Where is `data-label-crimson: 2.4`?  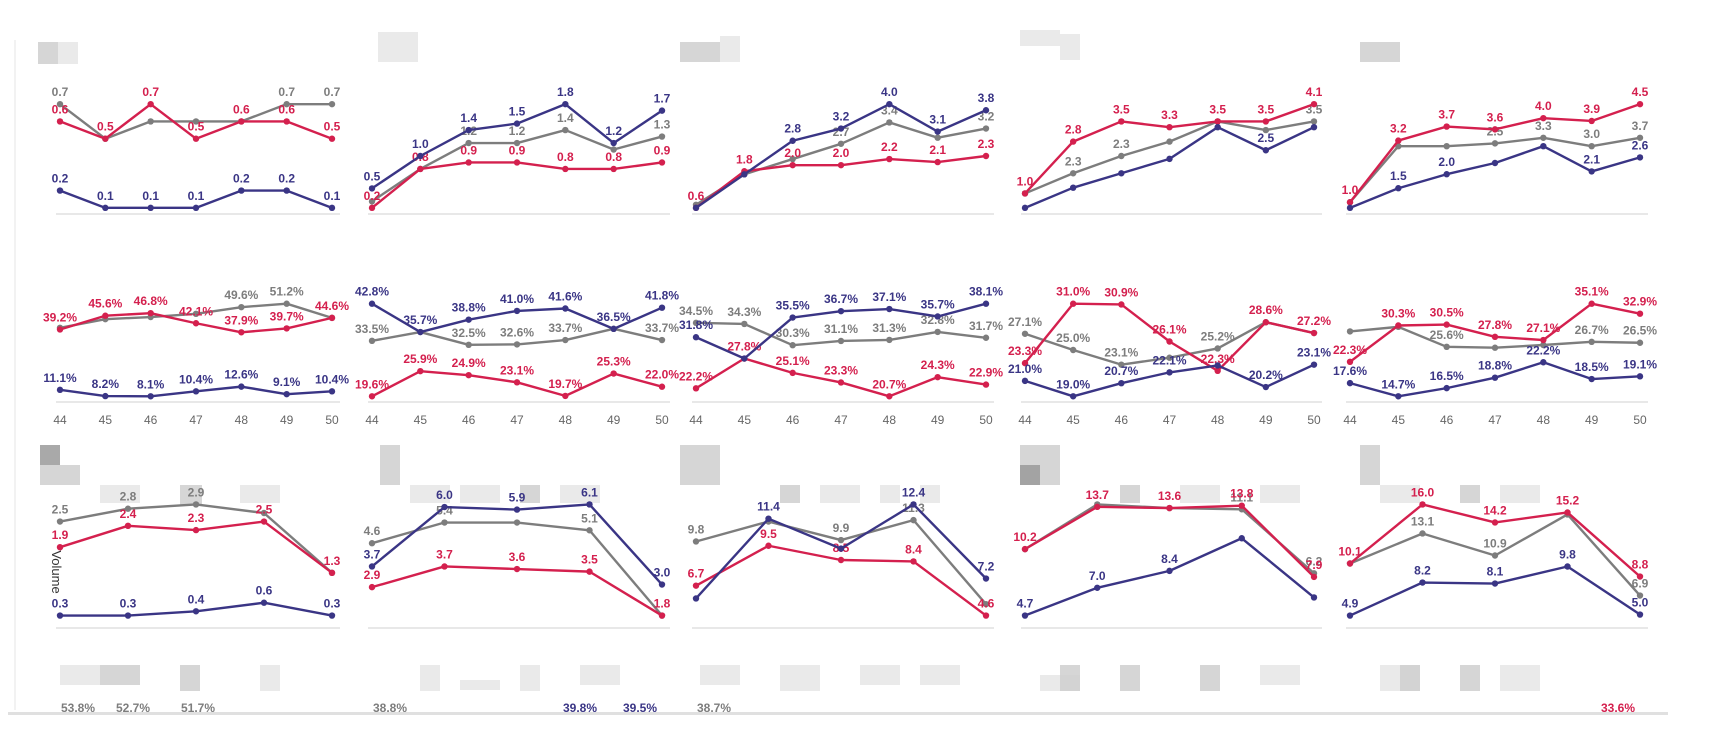
data-label-crimson: 2.4 is located at coordinates (128, 514).